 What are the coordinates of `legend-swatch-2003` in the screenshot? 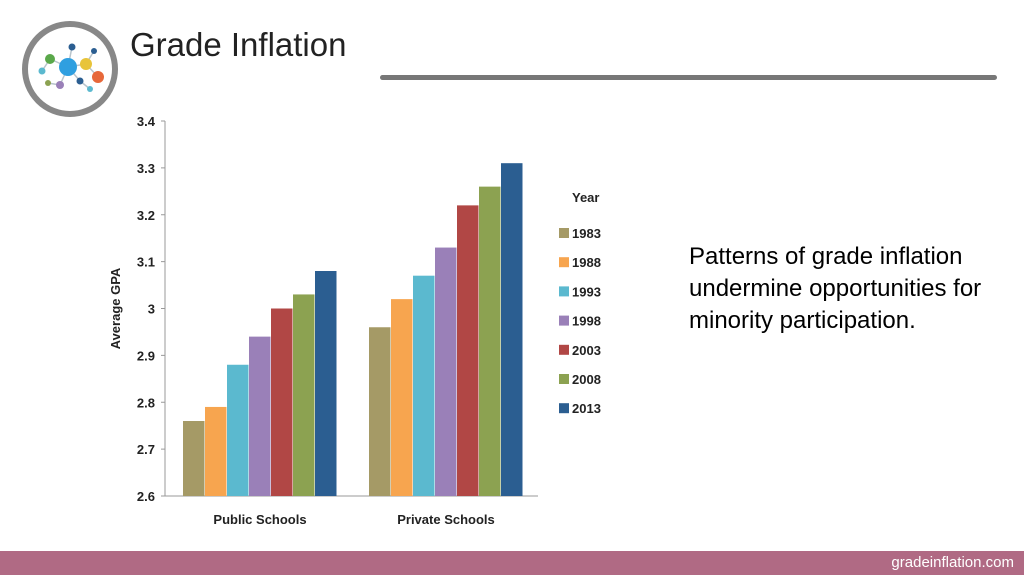 It's located at (564, 350).